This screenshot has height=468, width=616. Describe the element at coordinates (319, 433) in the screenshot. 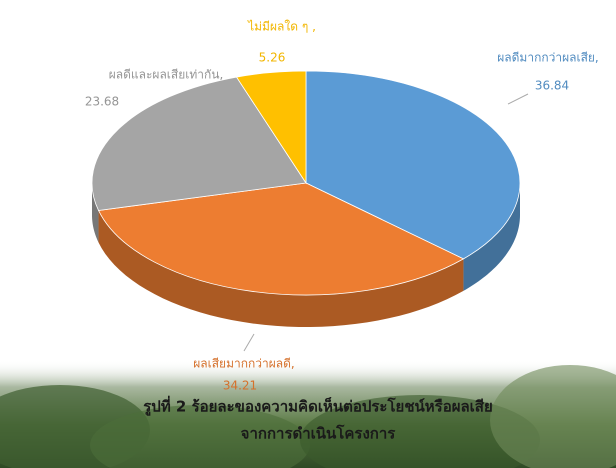

I see `caption-line: จากการดำเนินโครงการ` at that location.